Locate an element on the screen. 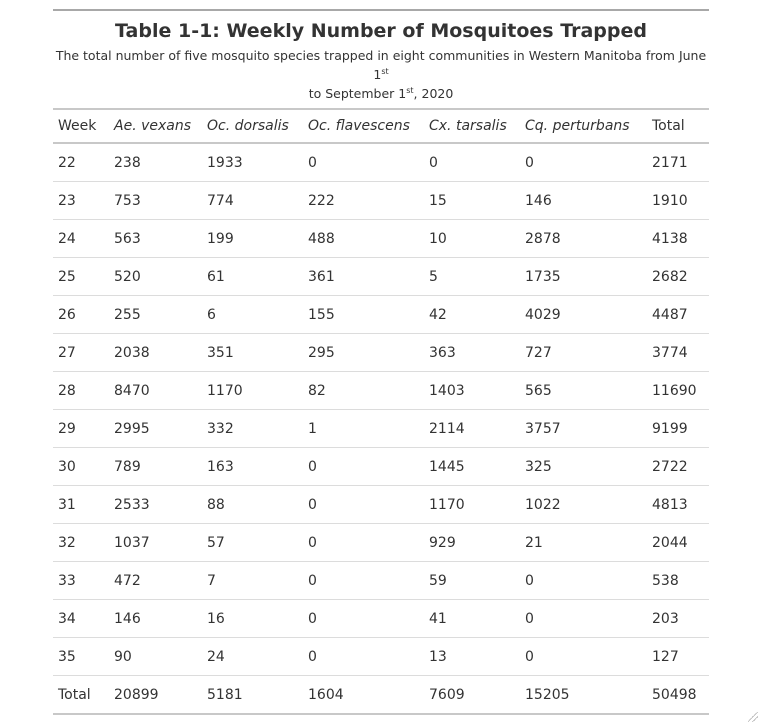  table-cell: 4813 is located at coordinates (678, 504).